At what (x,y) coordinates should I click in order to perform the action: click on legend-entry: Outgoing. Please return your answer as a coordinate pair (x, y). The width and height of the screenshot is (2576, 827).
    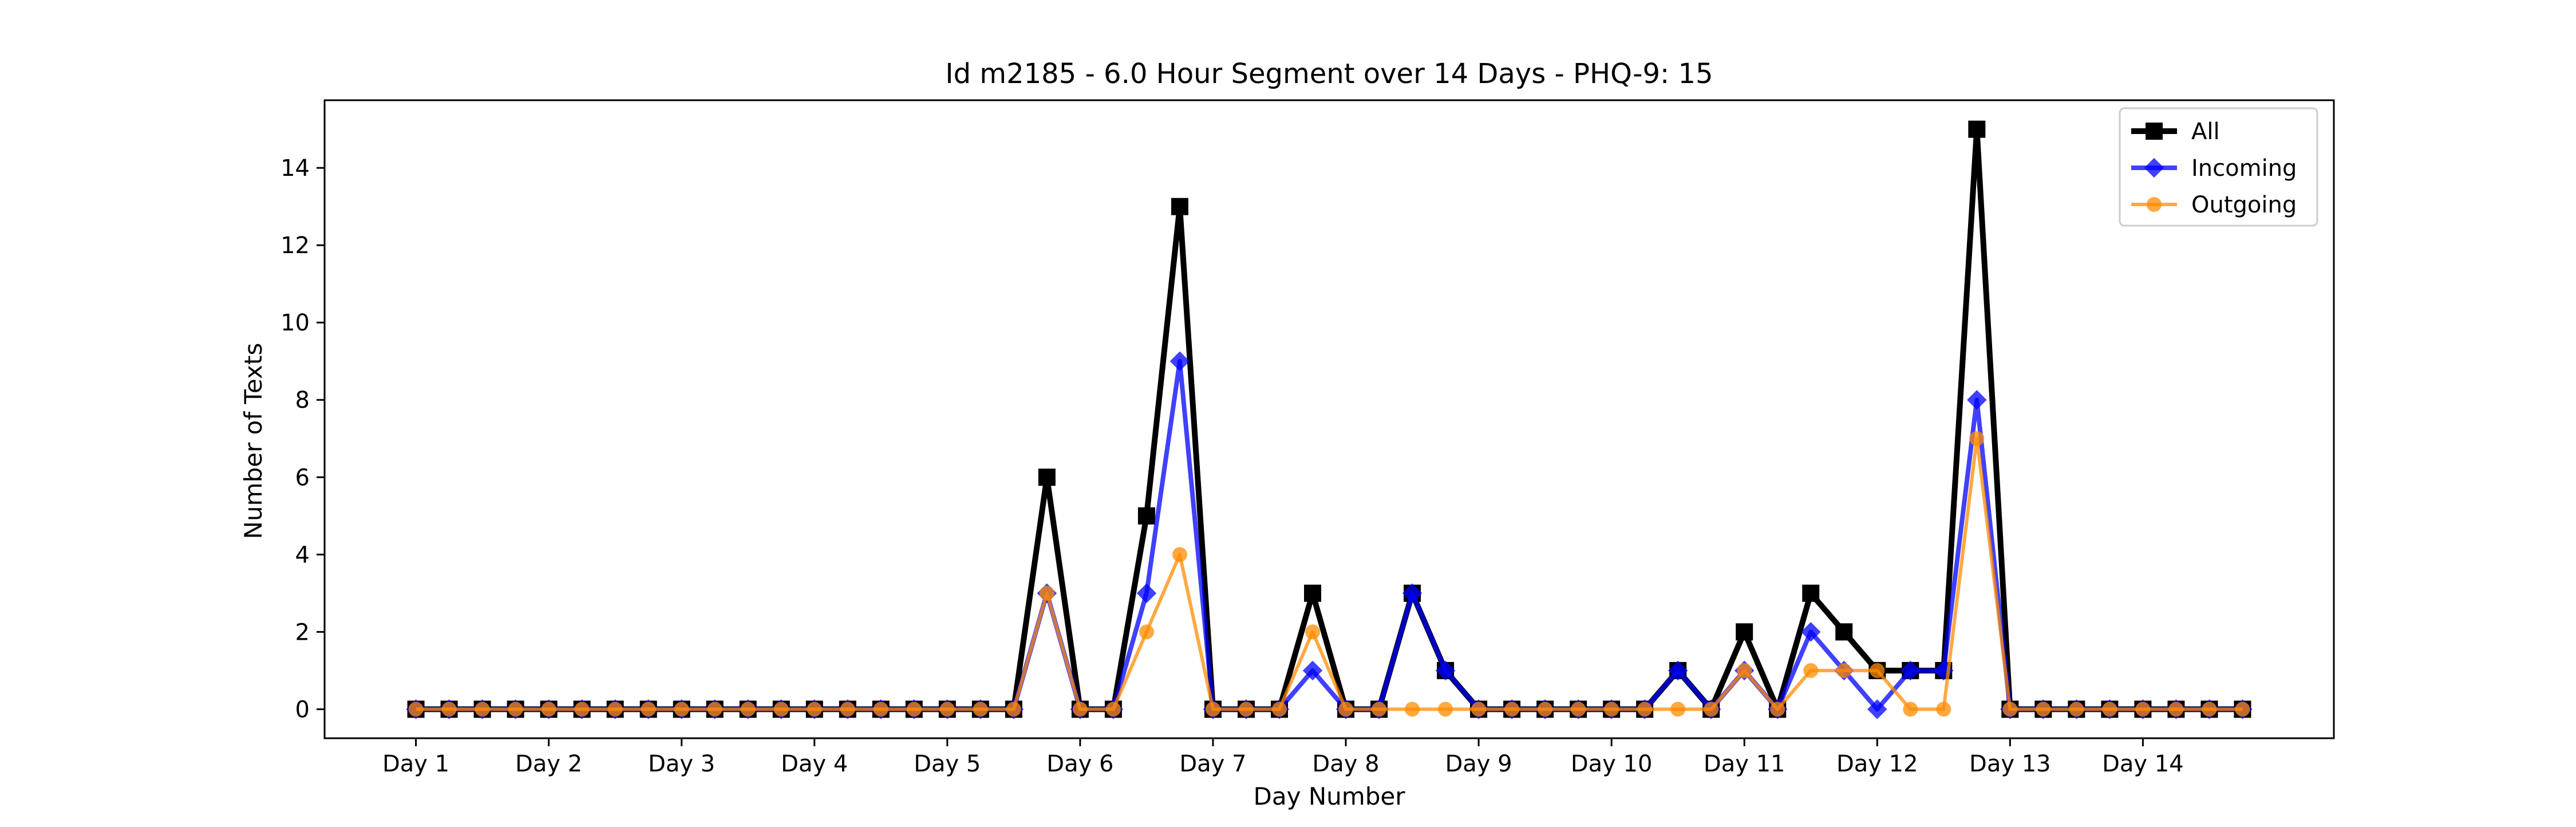
    Looking at the image, I should click on (2214, 205).